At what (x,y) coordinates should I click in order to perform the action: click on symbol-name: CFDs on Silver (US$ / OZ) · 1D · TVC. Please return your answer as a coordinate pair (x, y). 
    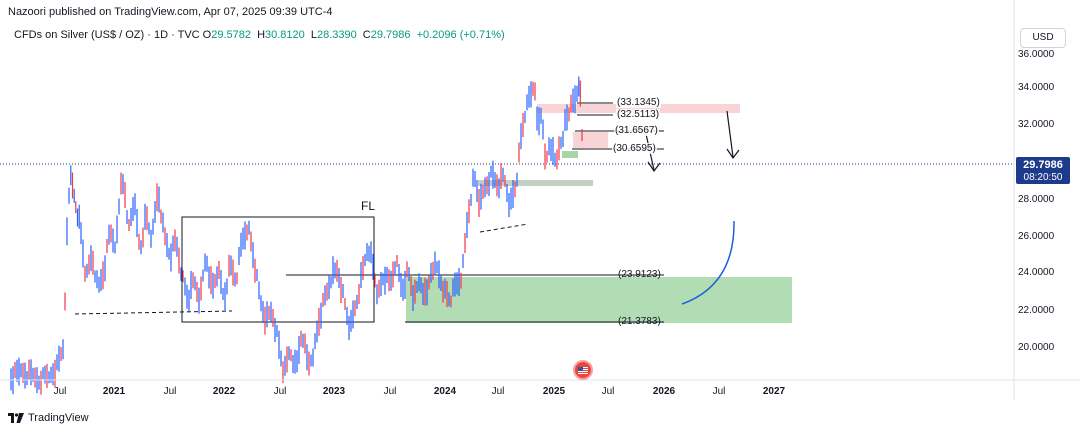
    Looking at the image, I should click on (107, 35).